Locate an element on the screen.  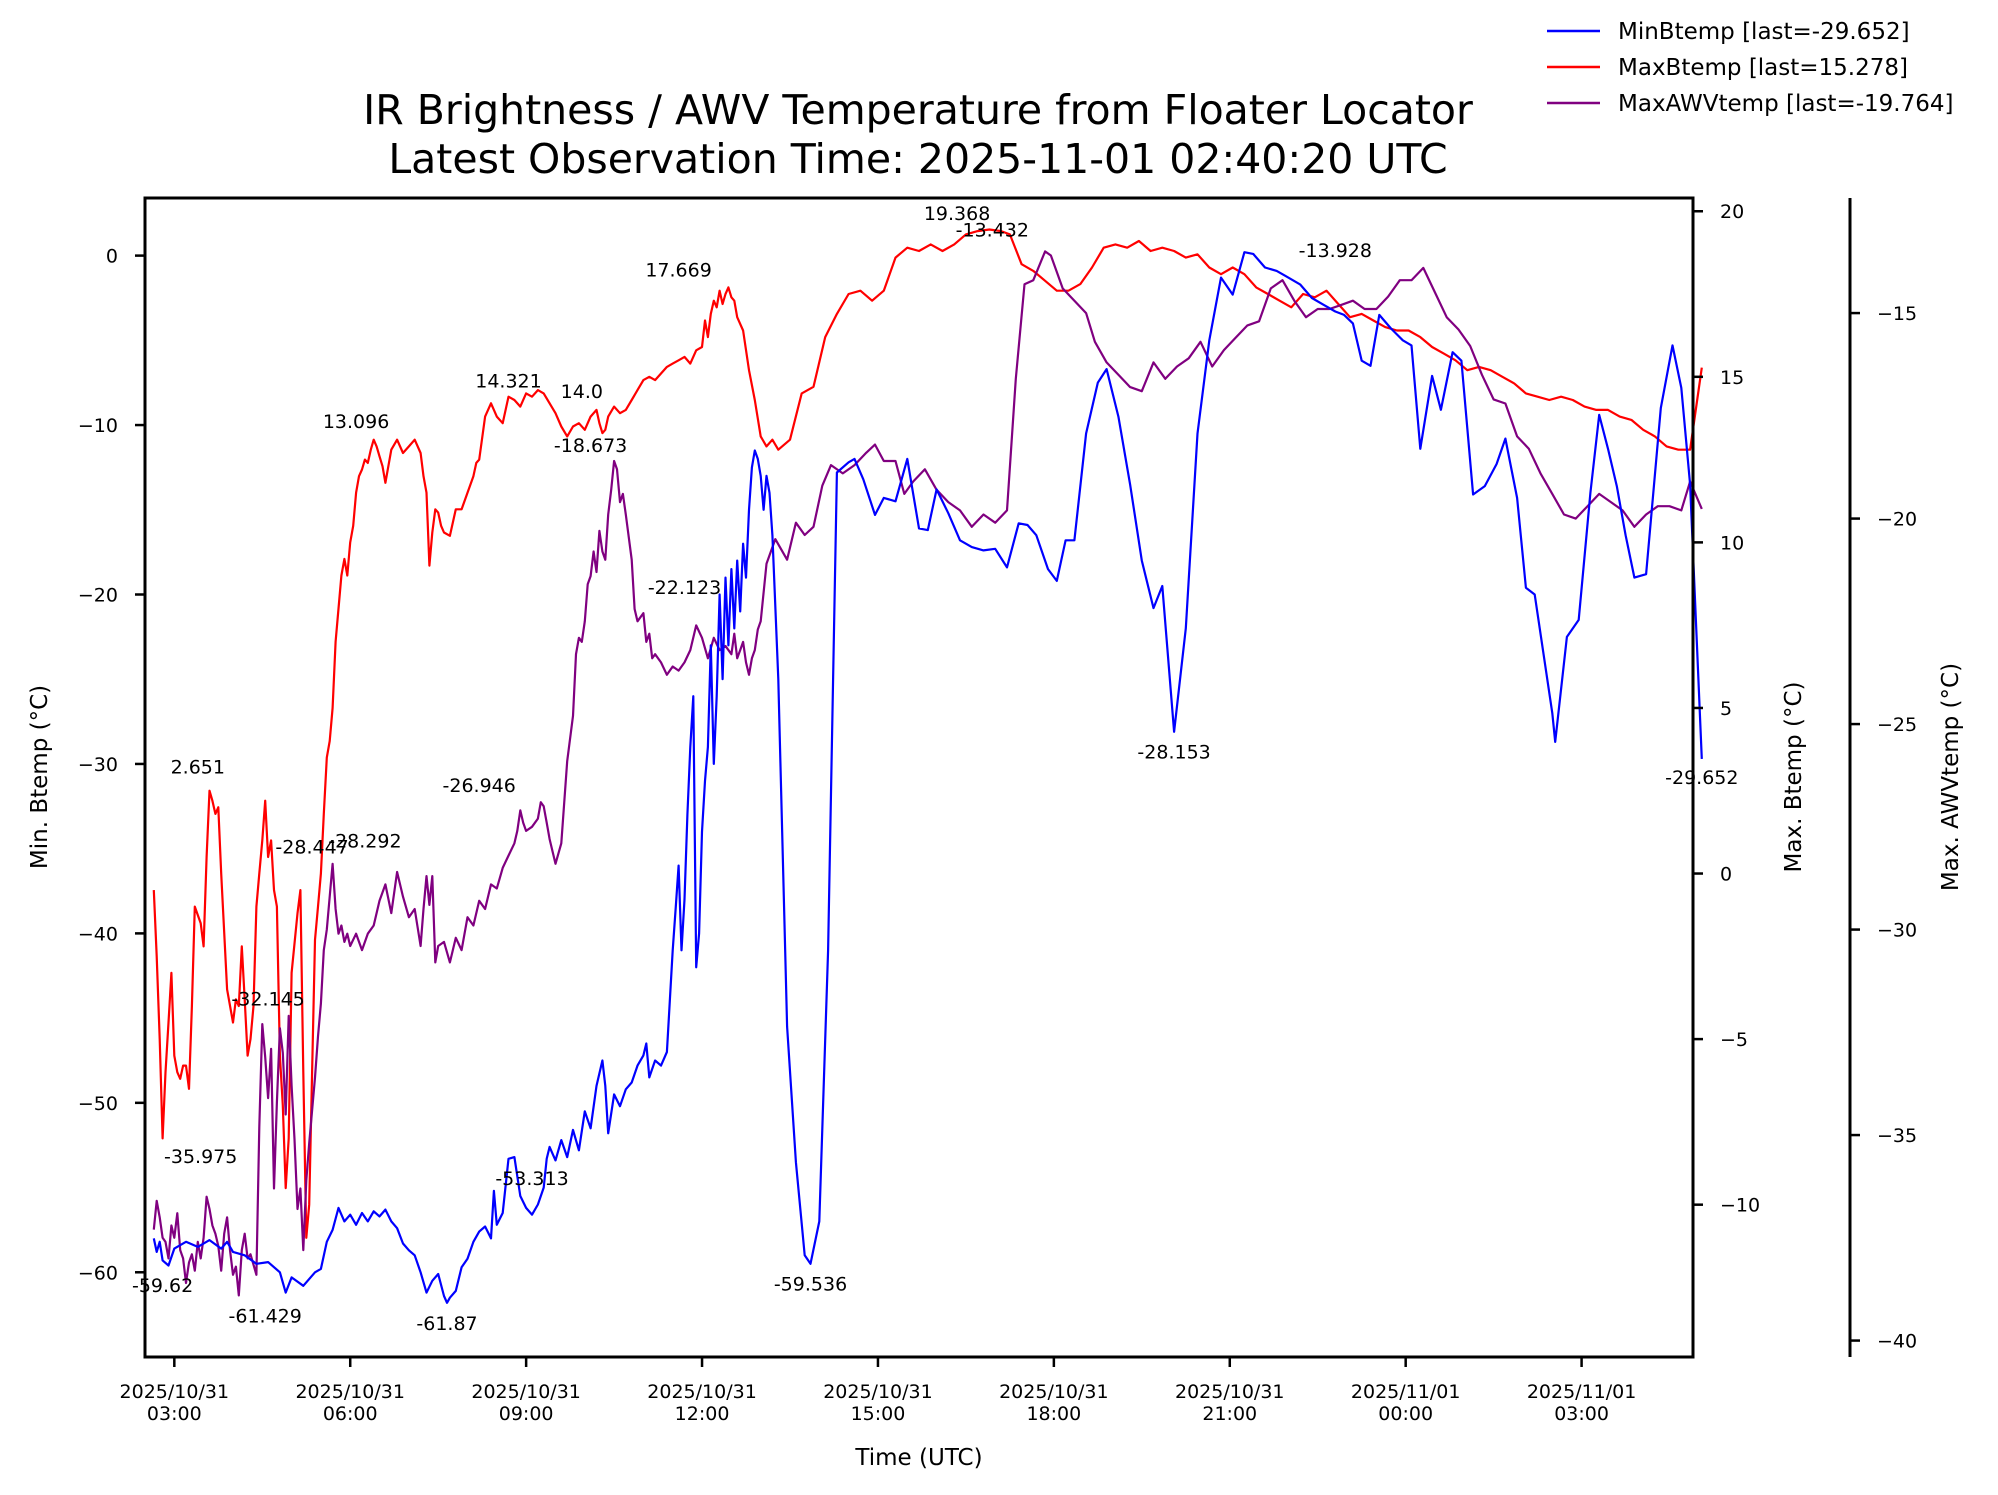
legend-label: MaxBtemp [last=15.278] is located at coordinates (1763, 68).